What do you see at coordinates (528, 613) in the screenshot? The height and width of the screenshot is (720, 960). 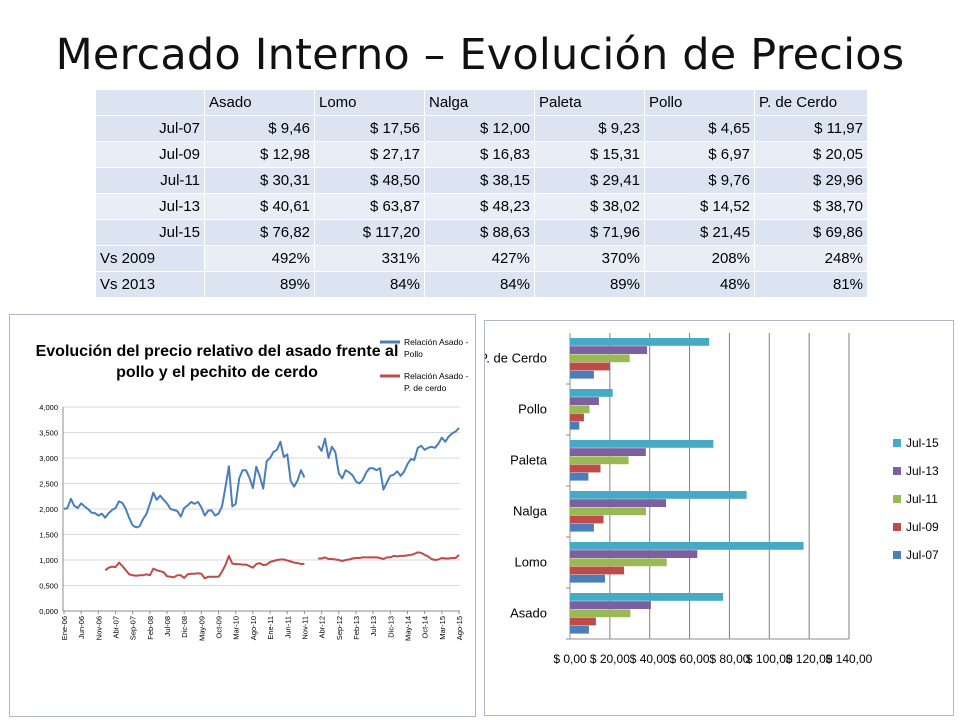 I see `category-label: Asado` at bounding box center [528, 613].